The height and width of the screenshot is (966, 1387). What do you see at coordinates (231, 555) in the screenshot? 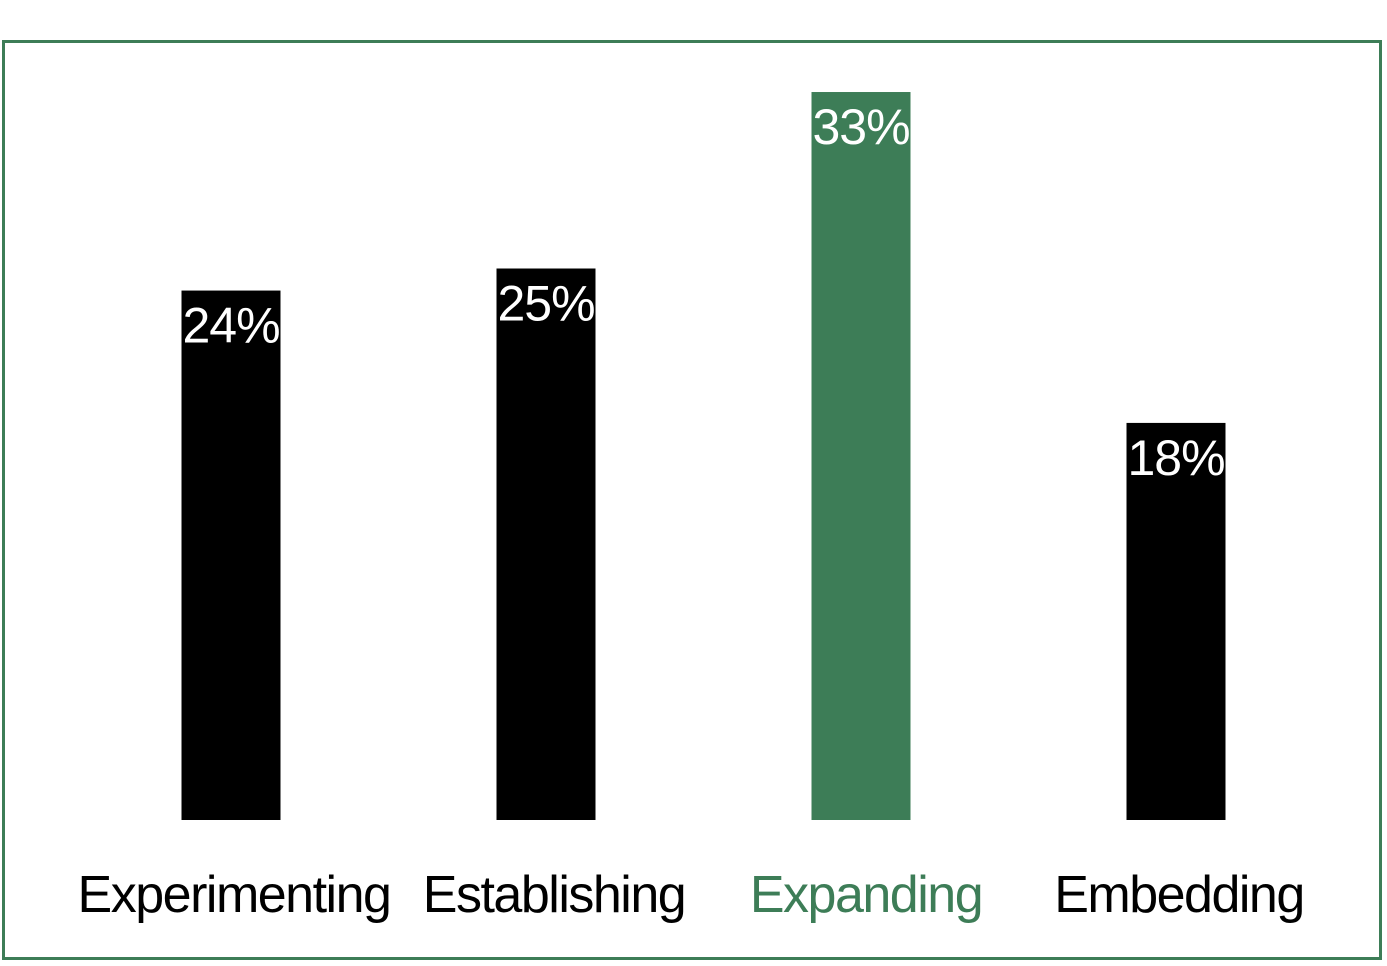
I see `bar-experimenting` at bounding box center [231, 555].